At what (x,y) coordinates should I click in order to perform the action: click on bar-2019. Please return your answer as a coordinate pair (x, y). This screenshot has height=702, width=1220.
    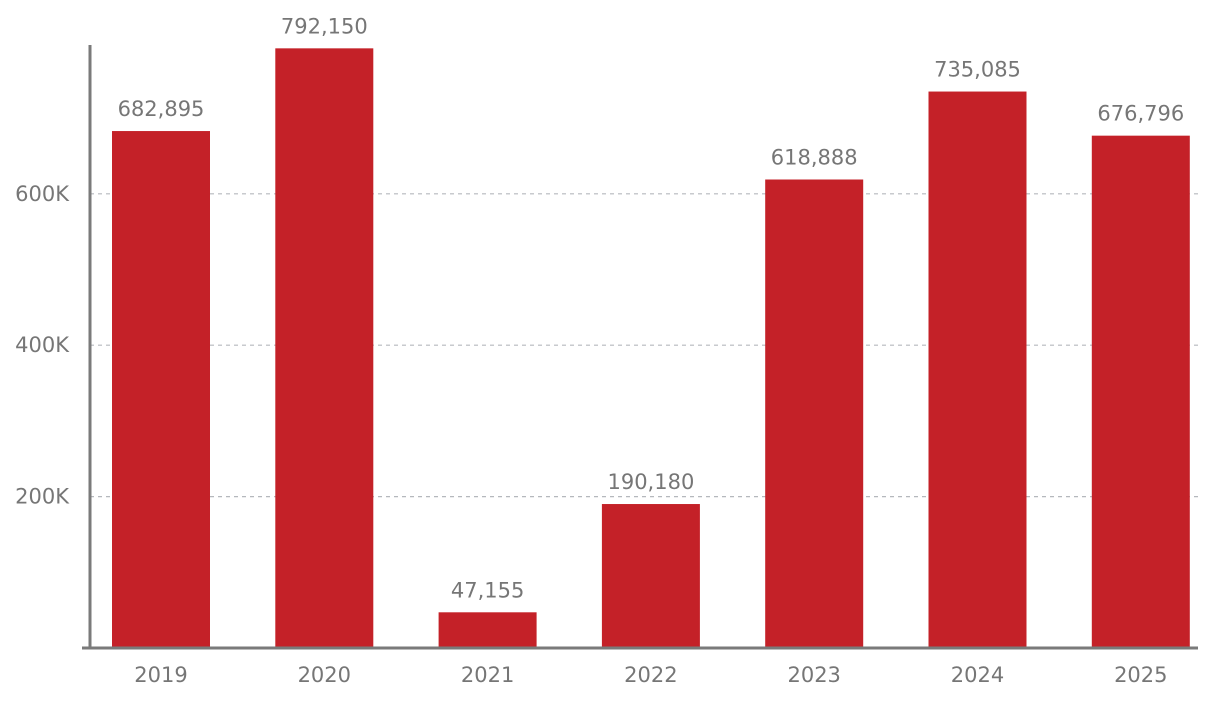
    Looking at the image, I should click on (161, 390).